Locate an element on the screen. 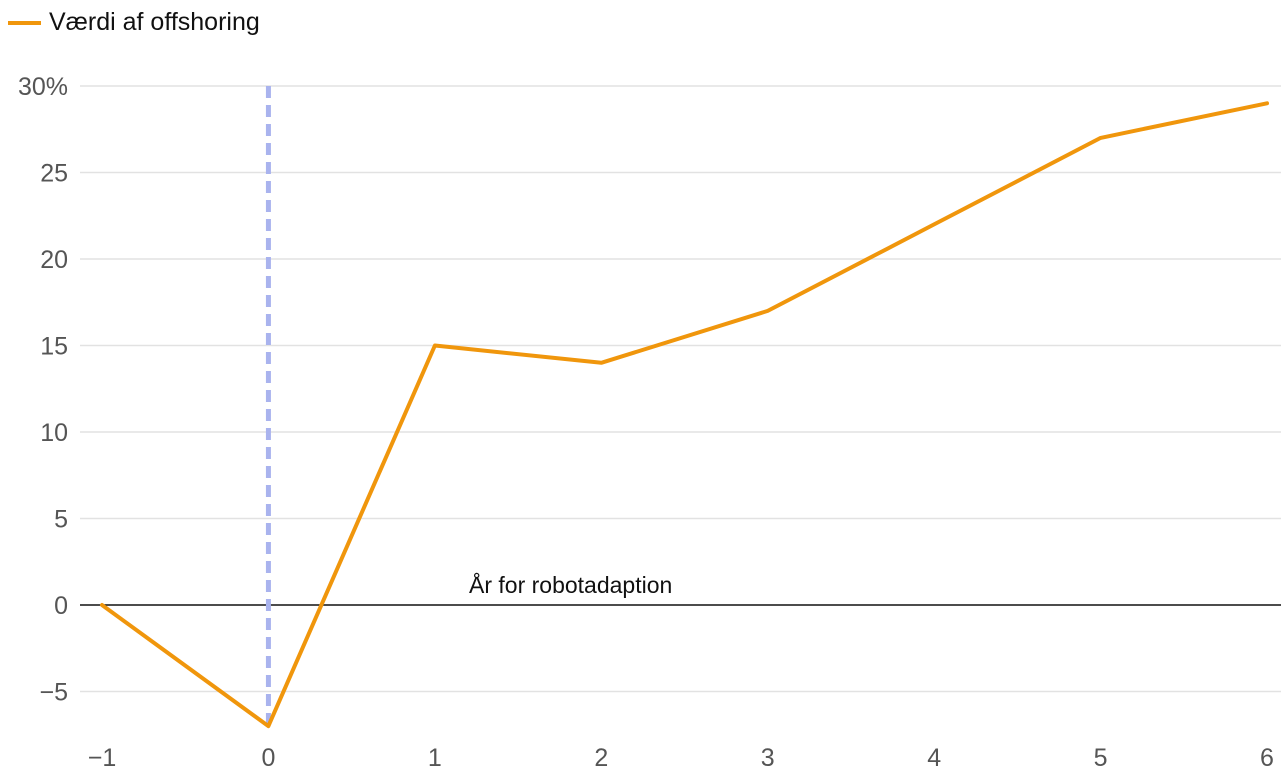  legend: Værdi af offshoring is located at coordinates (134, 22).